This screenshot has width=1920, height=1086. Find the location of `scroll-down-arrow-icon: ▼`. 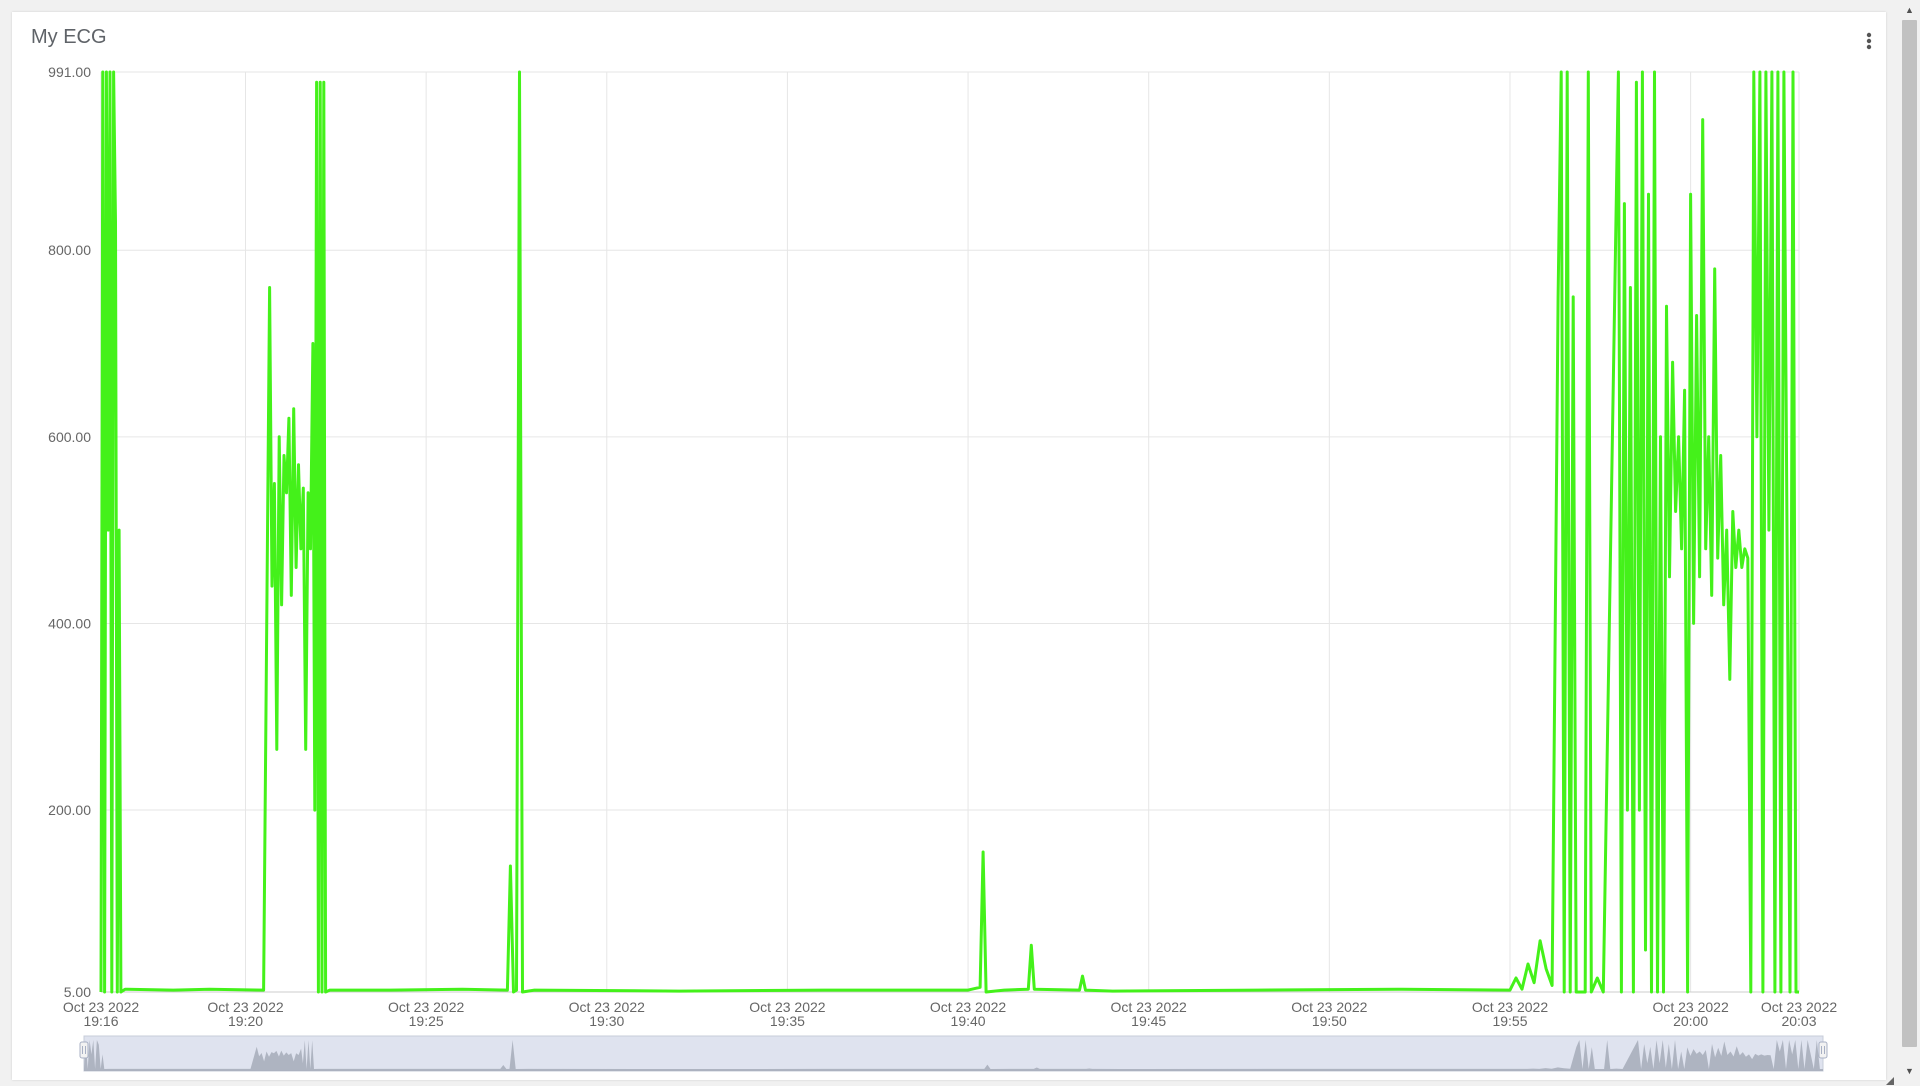

scroll-down-arrow-icon: ▼ is located at coordinates (1909, 1070).